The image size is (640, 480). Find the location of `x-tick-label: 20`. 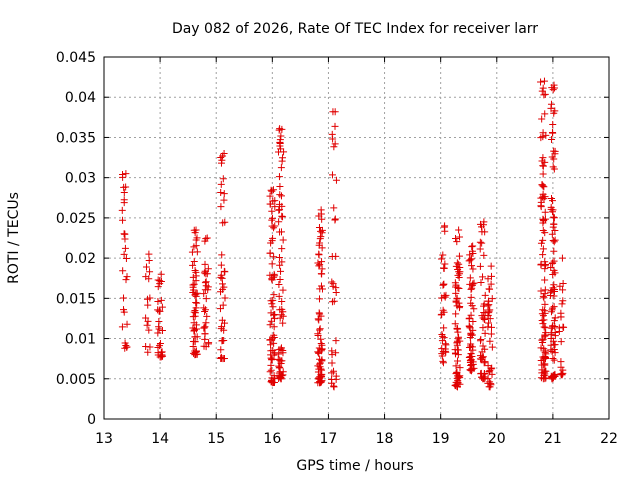

x-tick-label: 20 is located at coordinates (497, 439).